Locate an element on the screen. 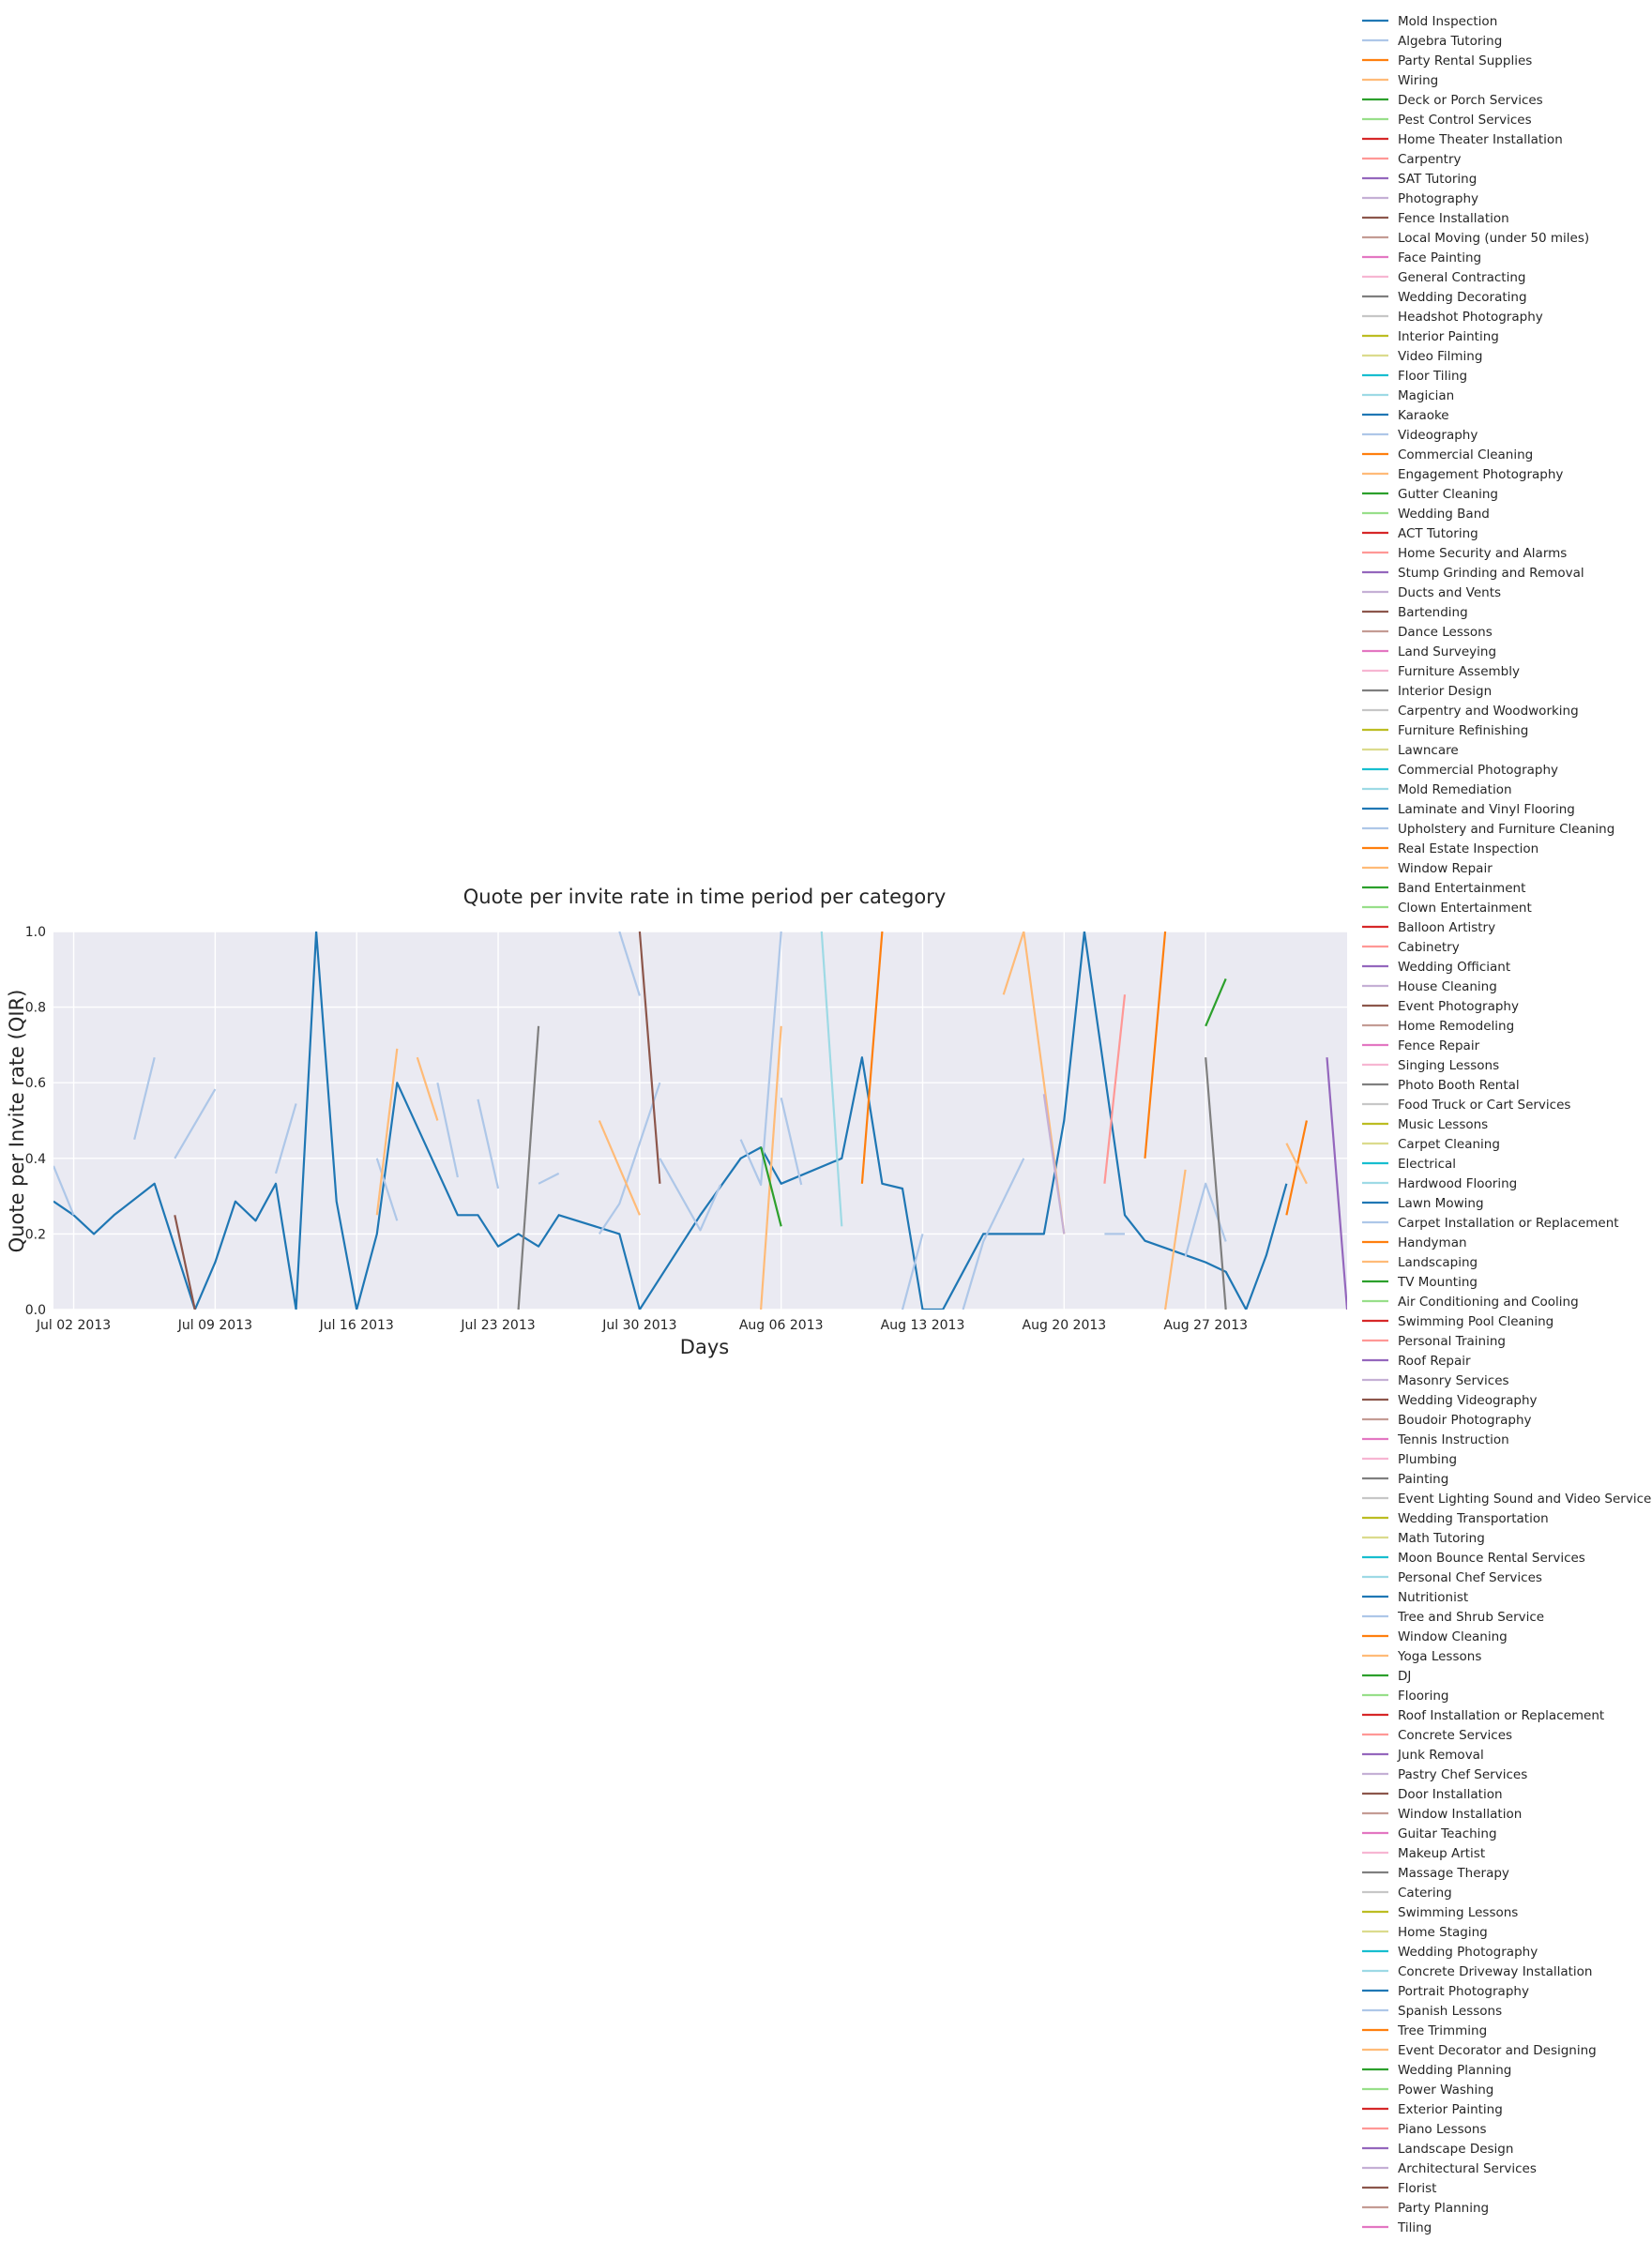 The height and width of the screenshot is (2242, 1652). legend-label: SAT Tutoring is located at coordinates (1437, 179).